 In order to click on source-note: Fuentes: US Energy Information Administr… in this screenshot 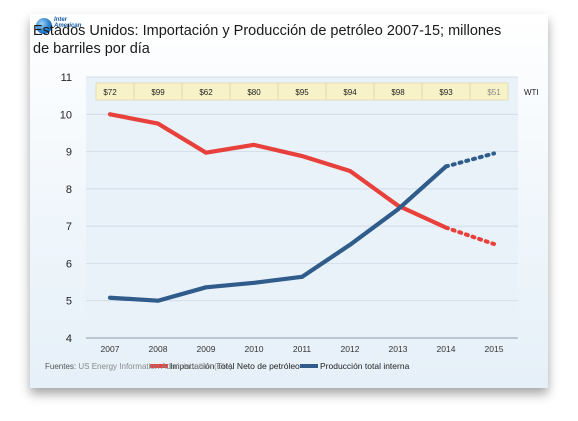, I will do `click(138, 366)`.